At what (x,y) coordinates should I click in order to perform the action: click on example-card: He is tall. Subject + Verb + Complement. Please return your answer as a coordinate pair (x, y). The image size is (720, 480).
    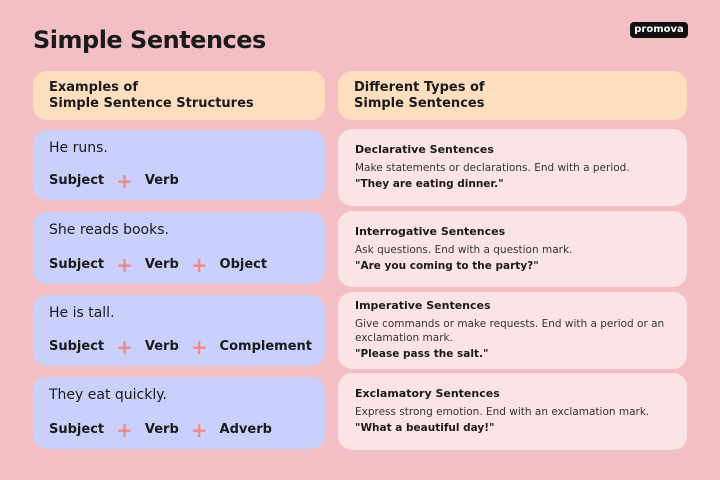
    Looking at the image, I should click on (179, 330).